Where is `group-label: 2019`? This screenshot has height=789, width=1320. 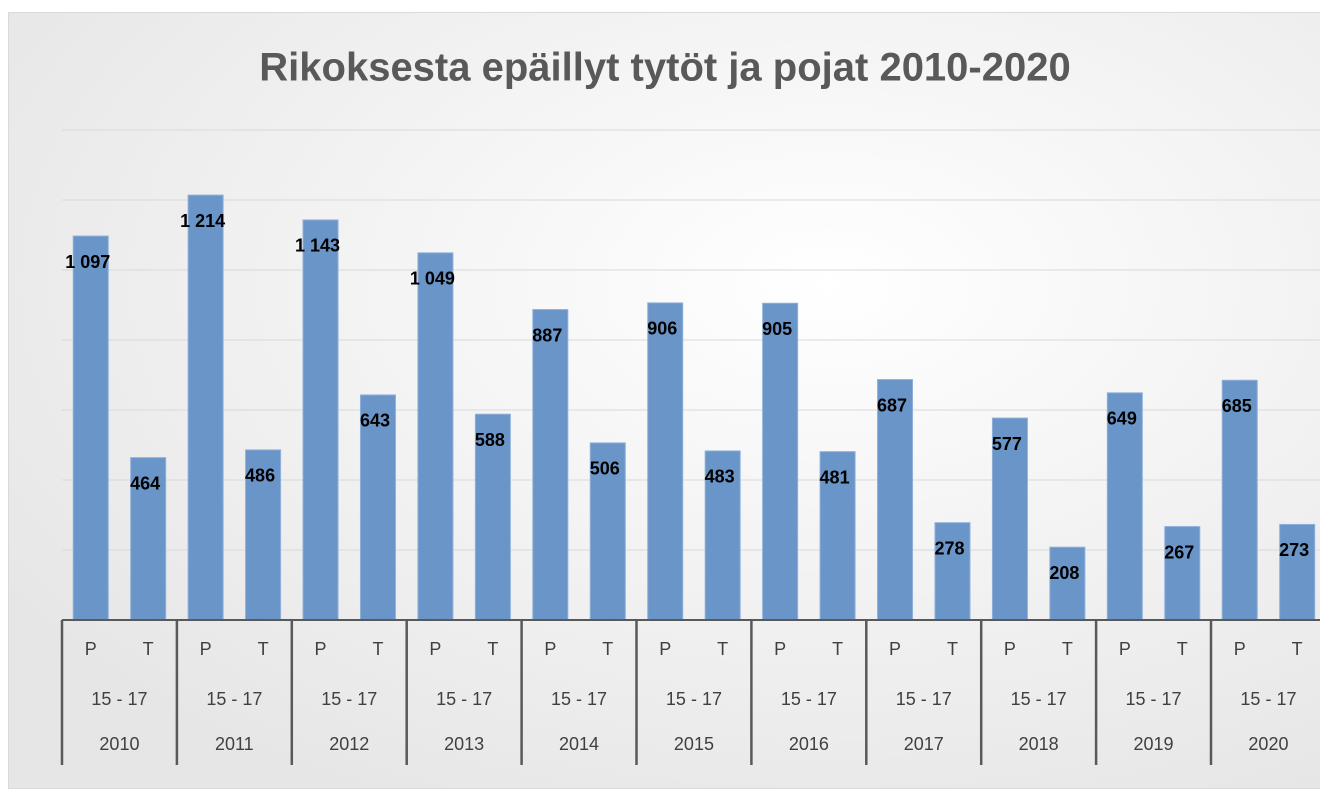 group-label: 2019 is located at coordinates (1154, 744).